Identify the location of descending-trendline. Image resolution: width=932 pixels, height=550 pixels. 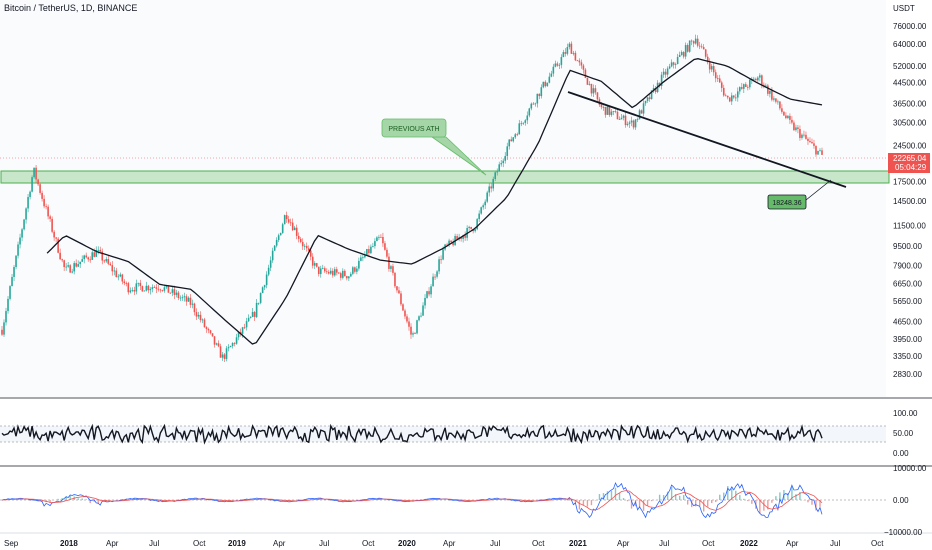
(707, 139).